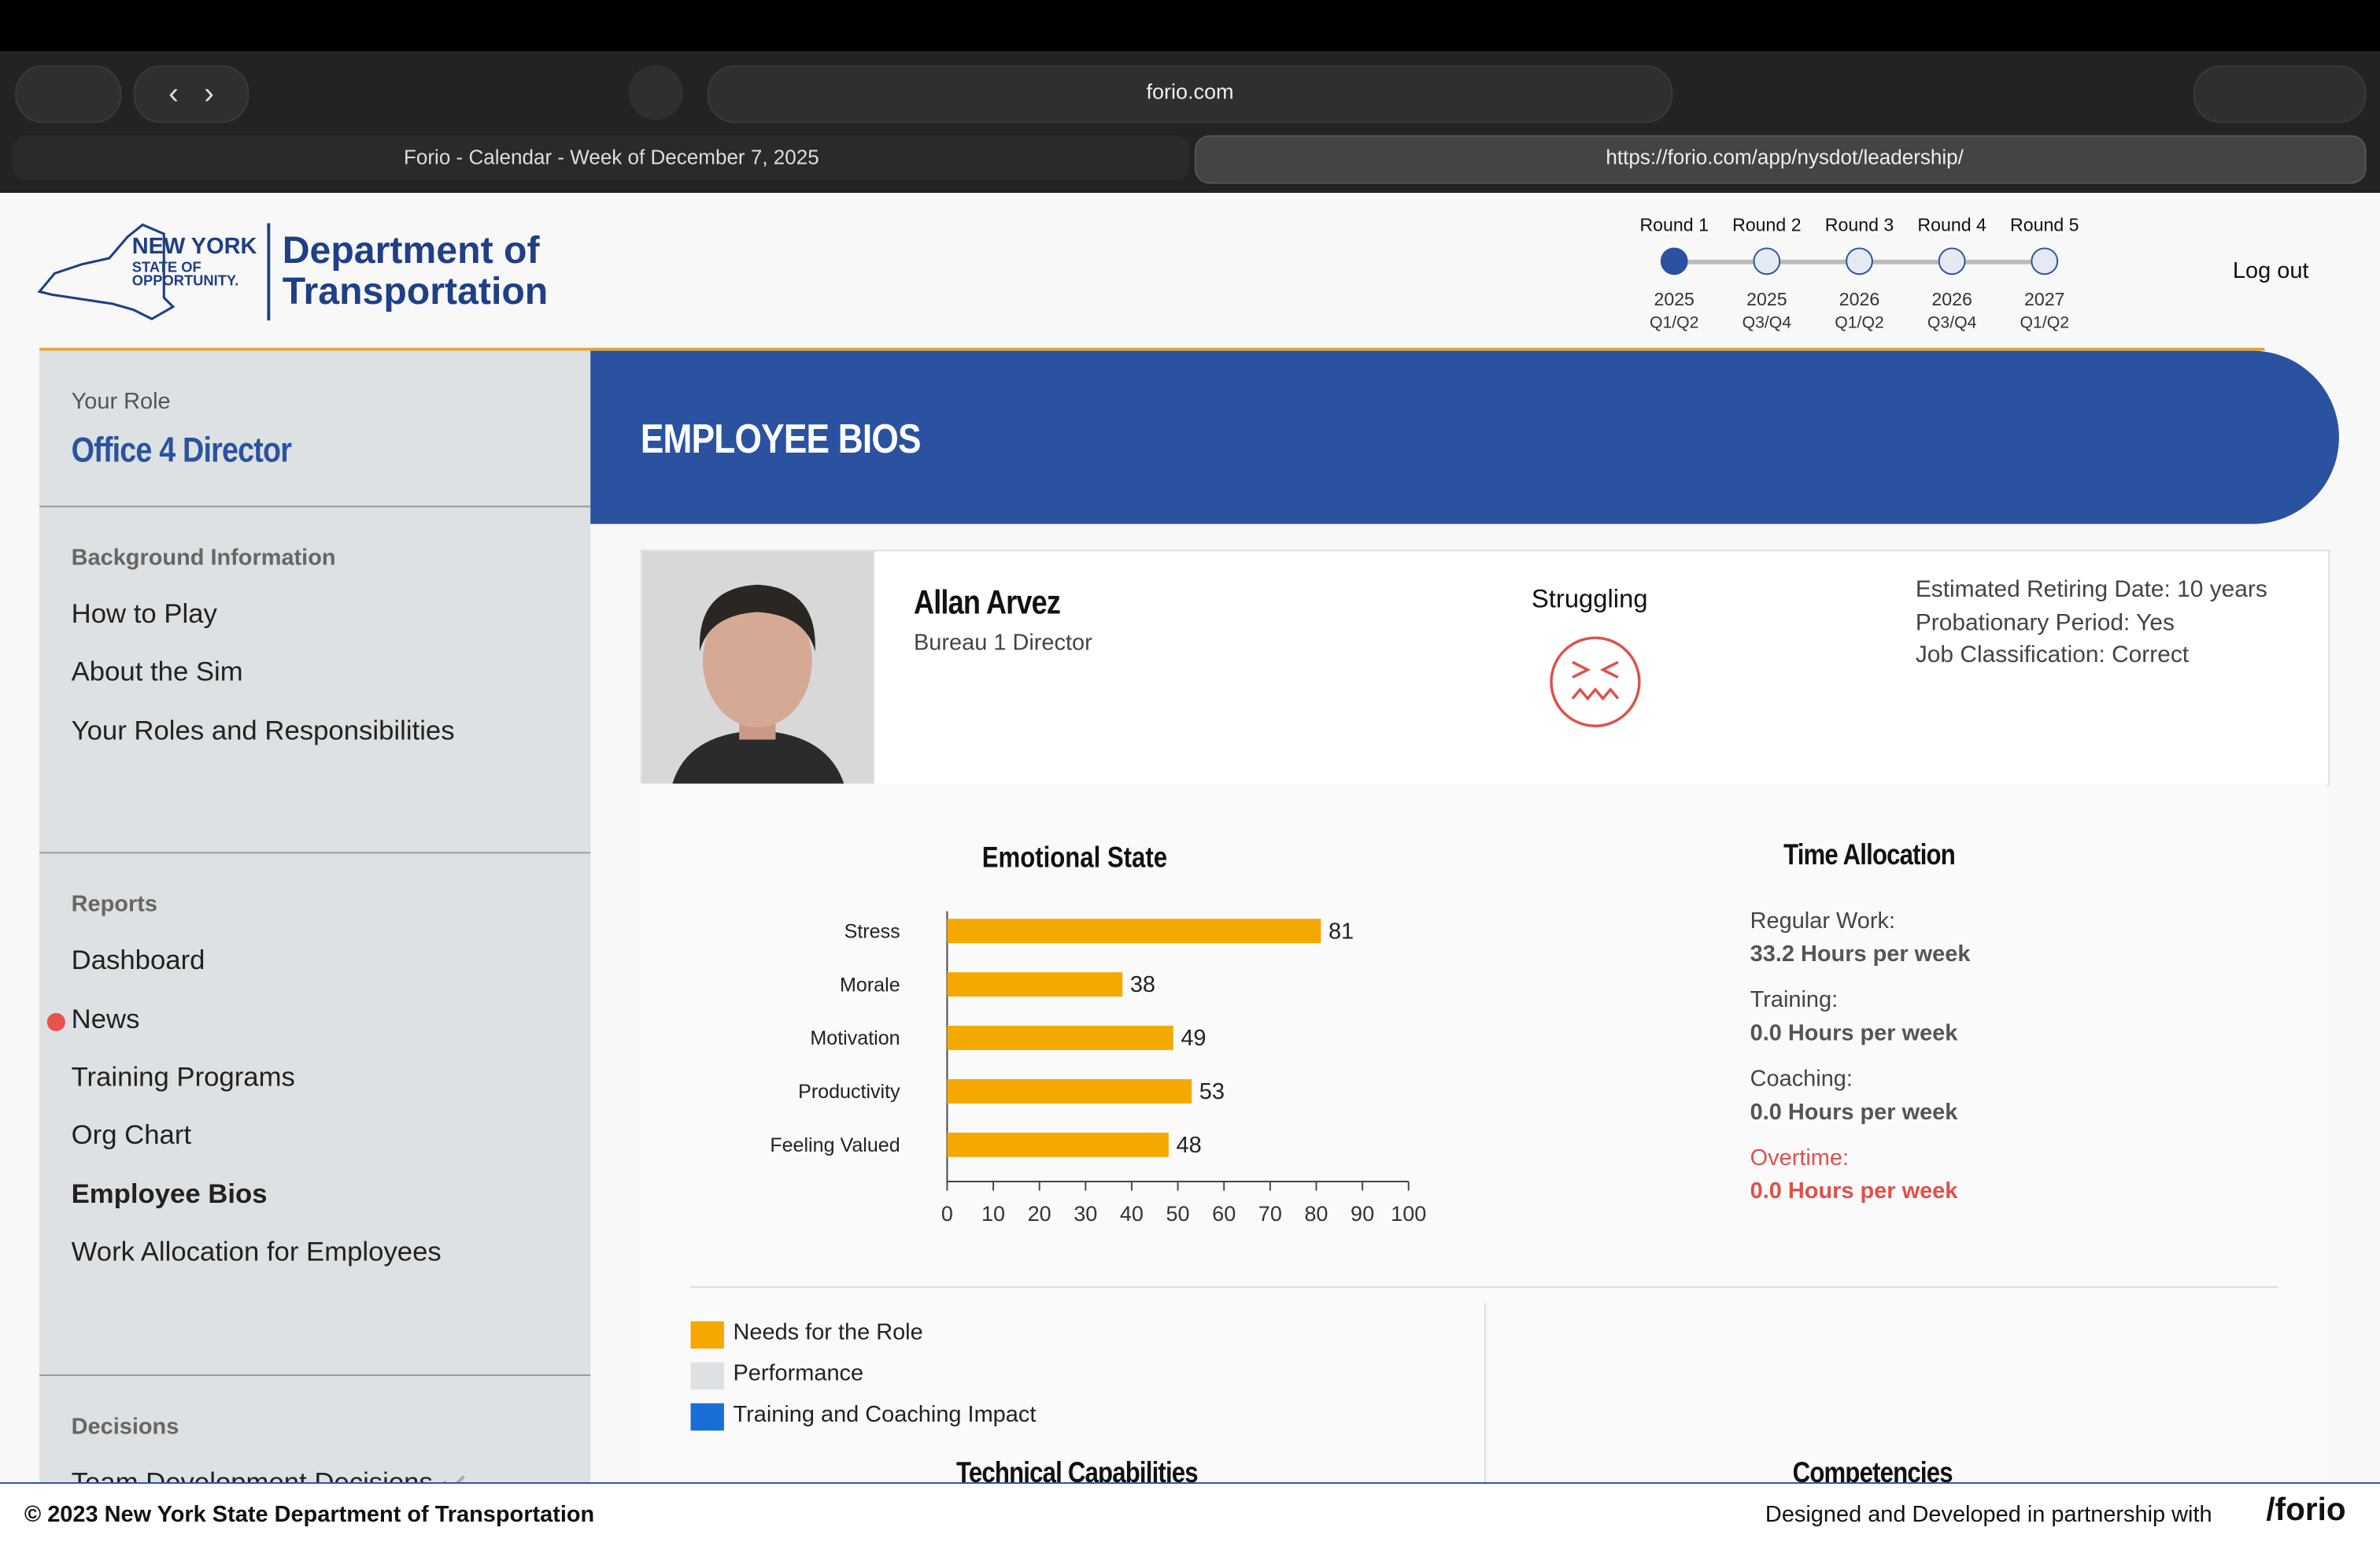 The height and width of the screenshot is (1546, 2380). Describe the element at coordinates (2306, 1510) in the screenshot. I see `forio-brand: /forio` at that location.